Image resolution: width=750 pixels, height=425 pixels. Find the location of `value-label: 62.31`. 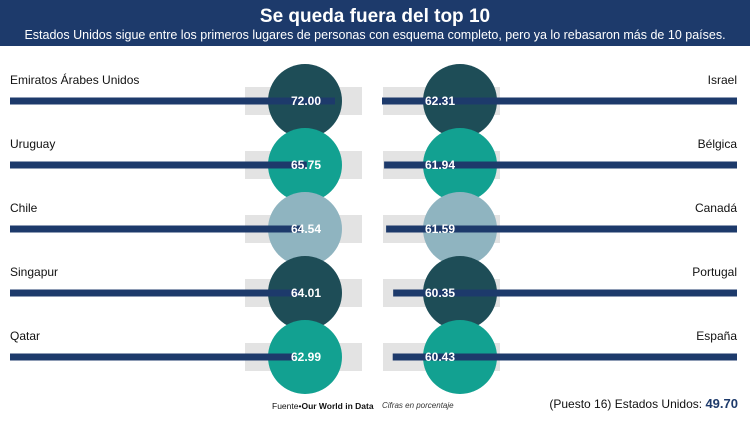

value-label: 62.31 is located at coordinates (440, 101).